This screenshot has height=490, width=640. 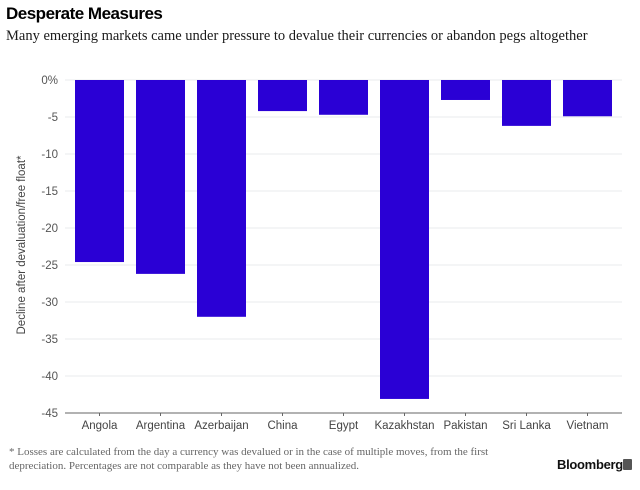 I want to click on bar-china, so click(x=282, y=96).